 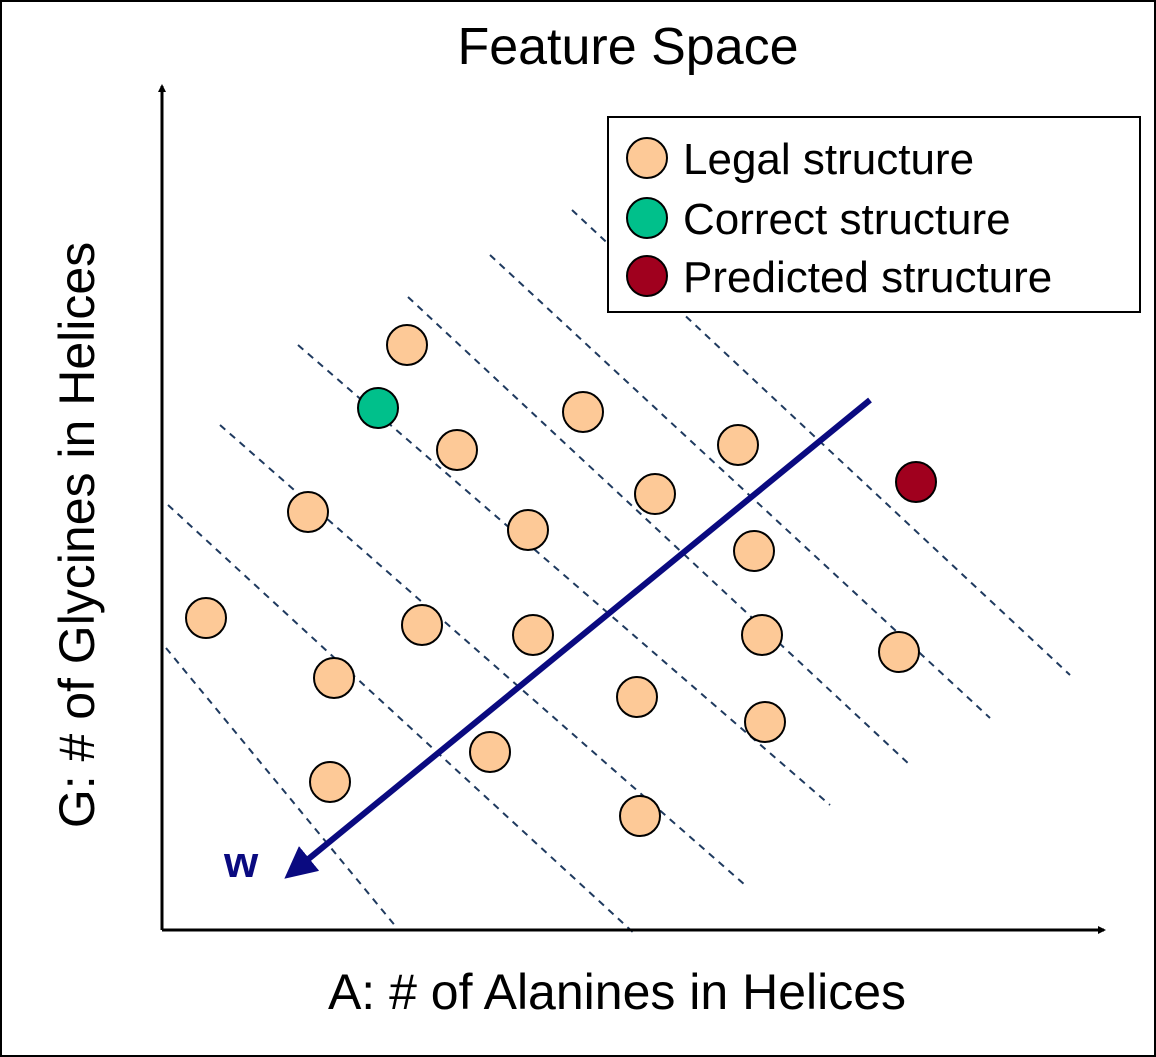 What do you see at coordinates (916, 482) in the screenshot?
I see `predicted-point` at bounding box center [916, 482].